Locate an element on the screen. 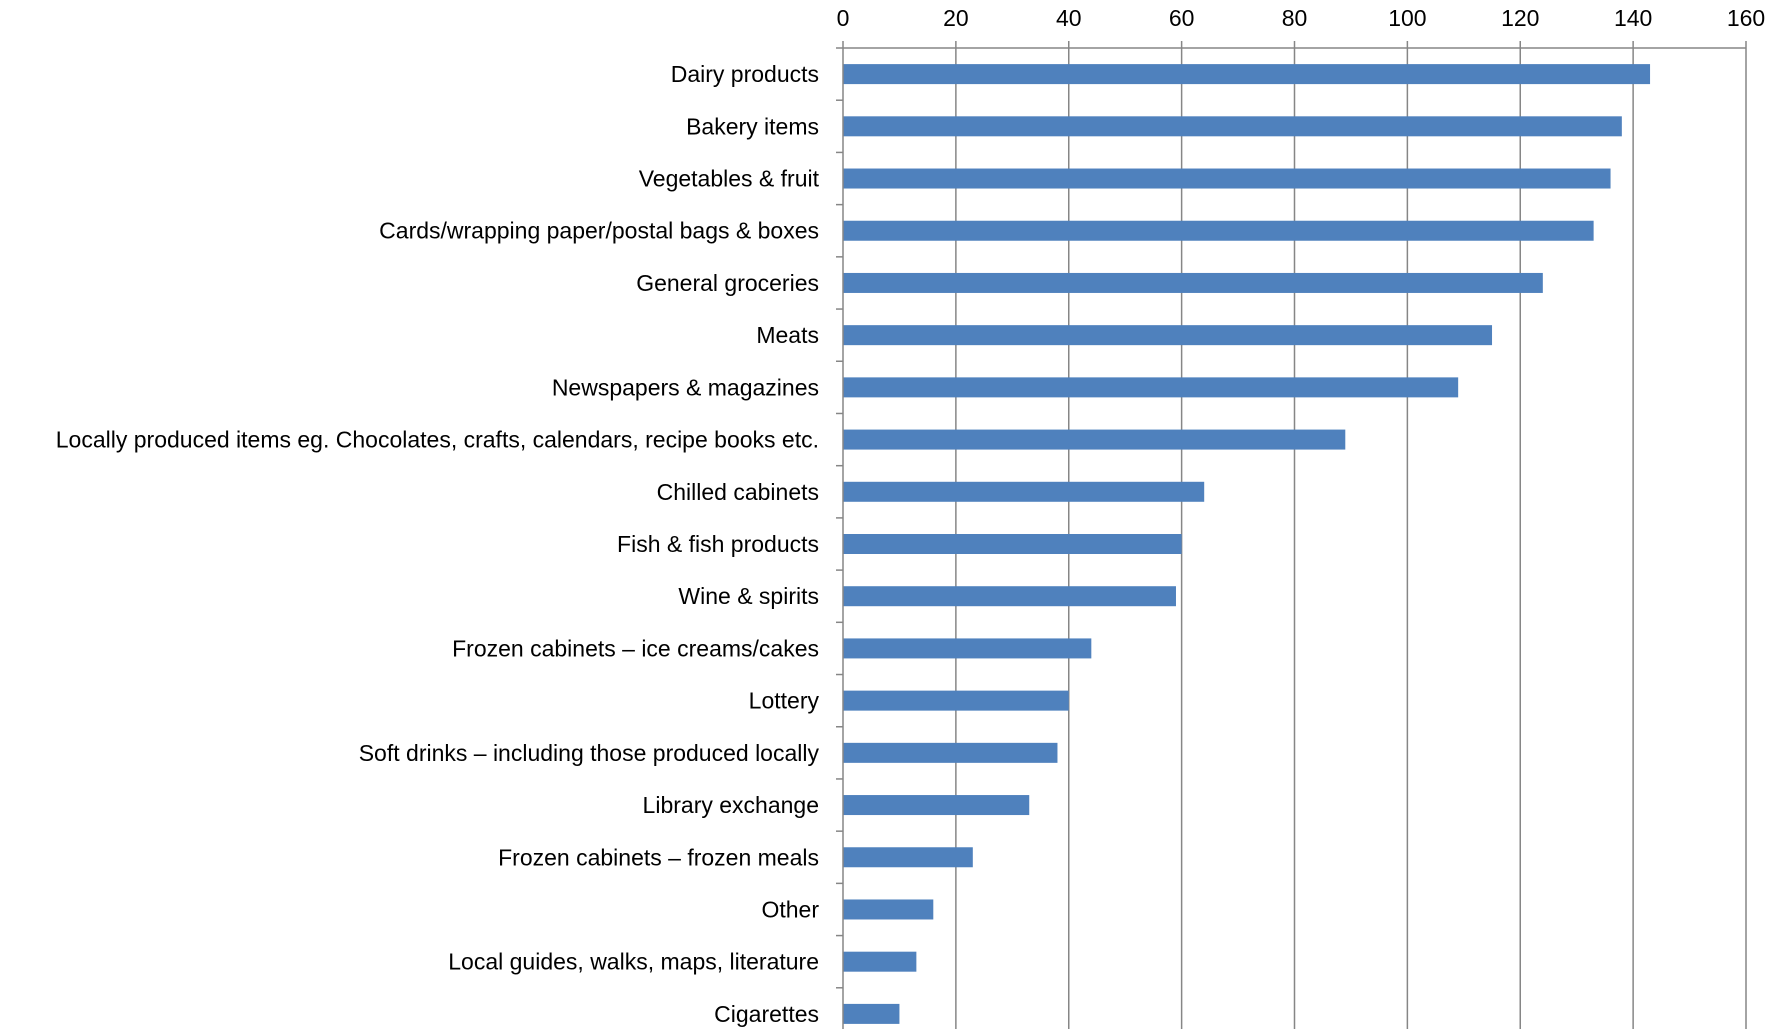 Image resolution: width=1772 pixels, height=1034 pixels. category-label: Lottery is located at coordinates (784, 701).